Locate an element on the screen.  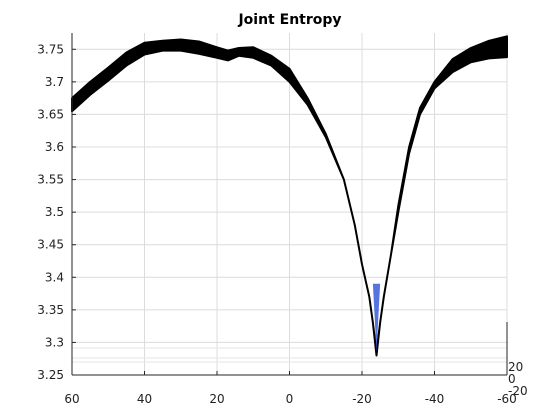
y-tick-label: 3.6 is located at coordinates (54, 147).